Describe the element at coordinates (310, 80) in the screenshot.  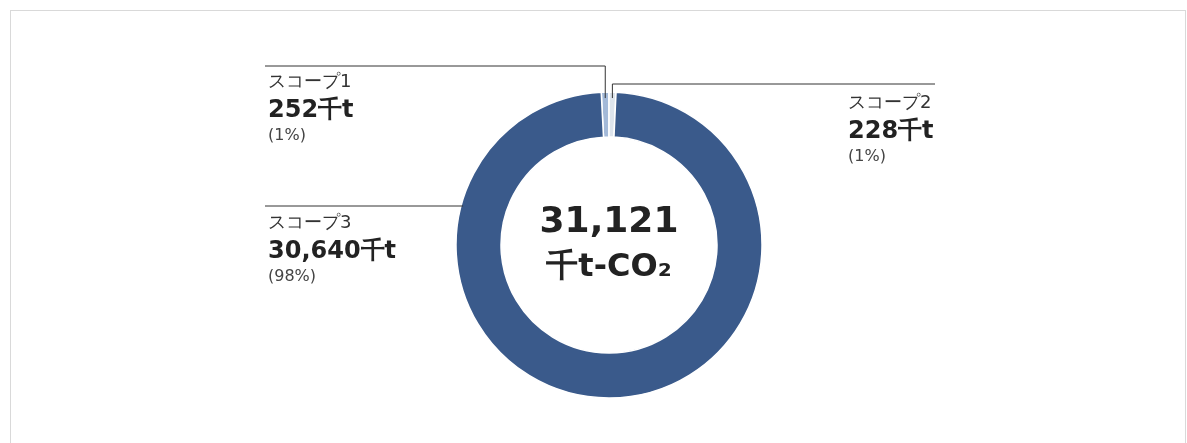
I see `slice-label: スコープ1` at that location.